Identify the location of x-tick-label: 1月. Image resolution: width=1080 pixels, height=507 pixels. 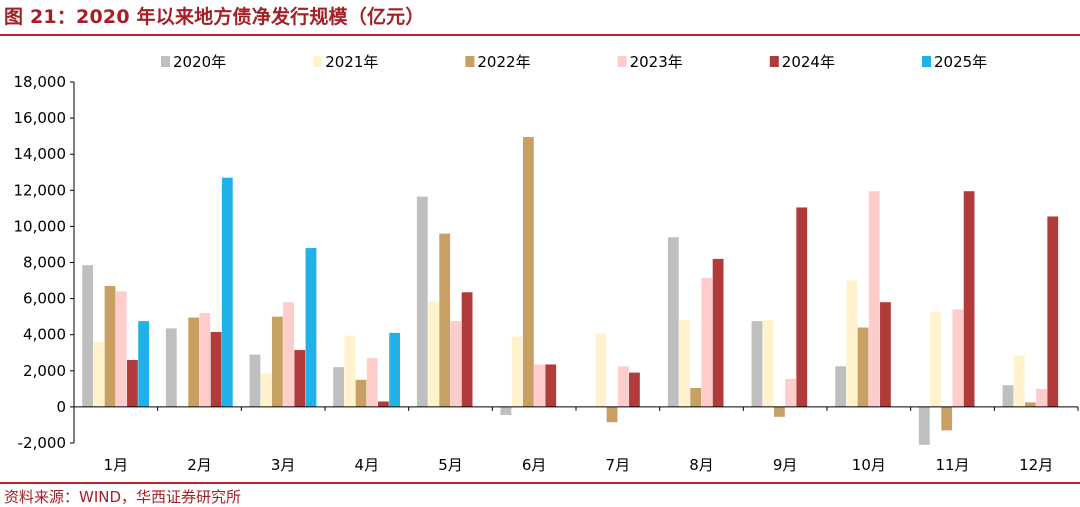
(116, 465).